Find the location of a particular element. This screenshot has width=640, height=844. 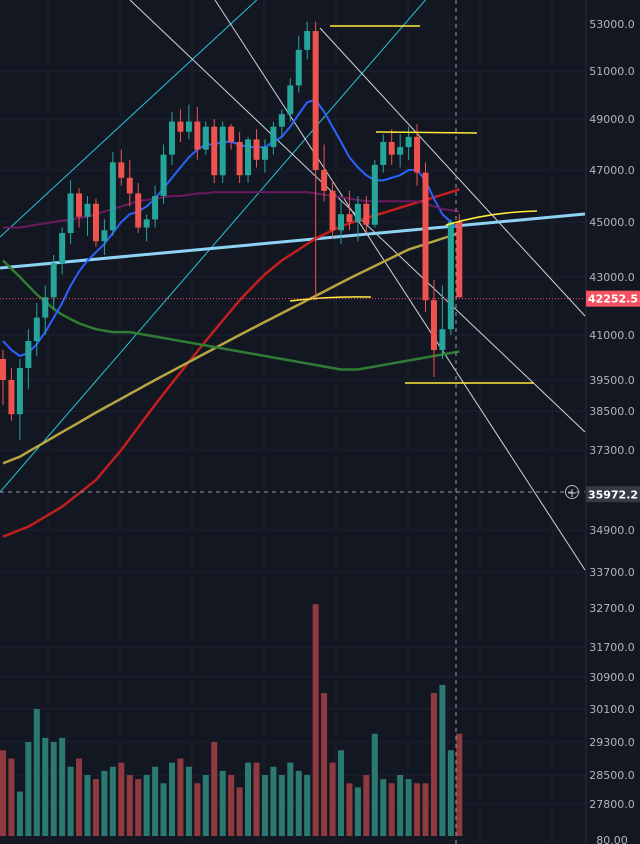

crosshair-price-tag-bg is located at coordinates (613, 494).